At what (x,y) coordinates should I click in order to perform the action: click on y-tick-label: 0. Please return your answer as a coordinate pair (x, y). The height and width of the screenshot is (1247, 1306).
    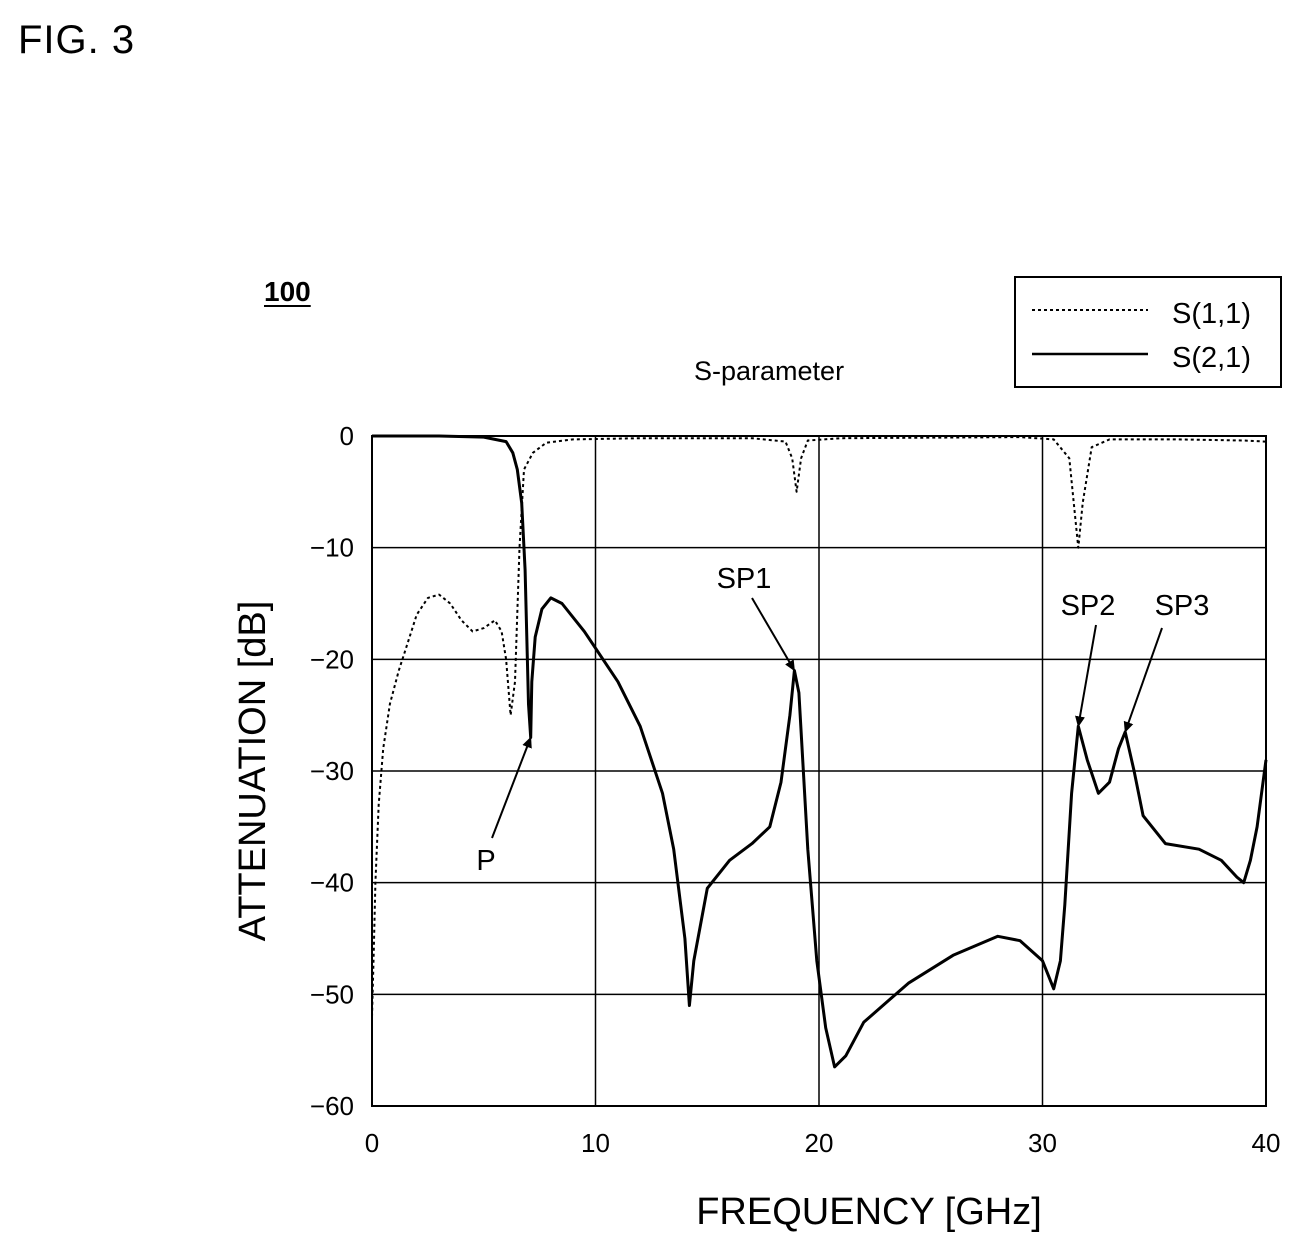
    Looking at the image, I should click on (347, 436).